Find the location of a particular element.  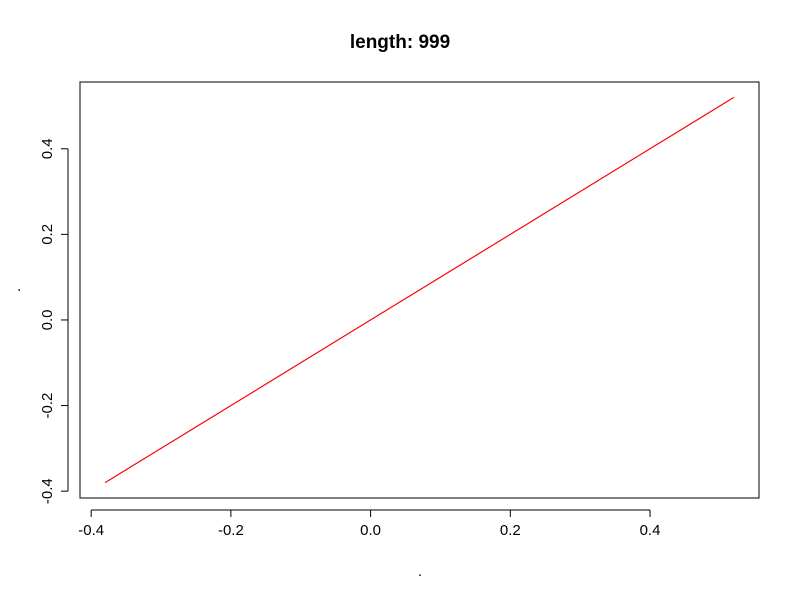

chart-title: length: 999 is located at coordinates (400, 42).